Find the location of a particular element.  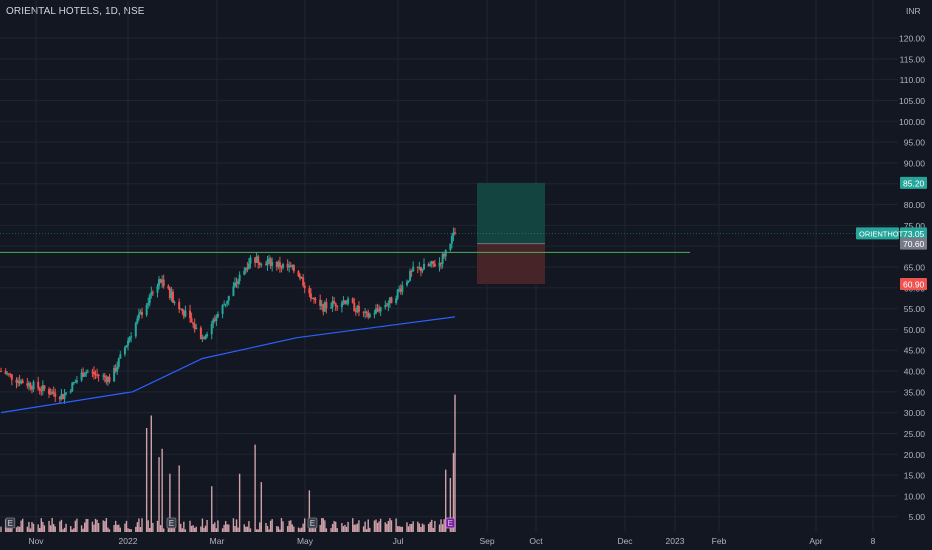

price-tick-label: 15.00 is located at coordinates (915, 476).